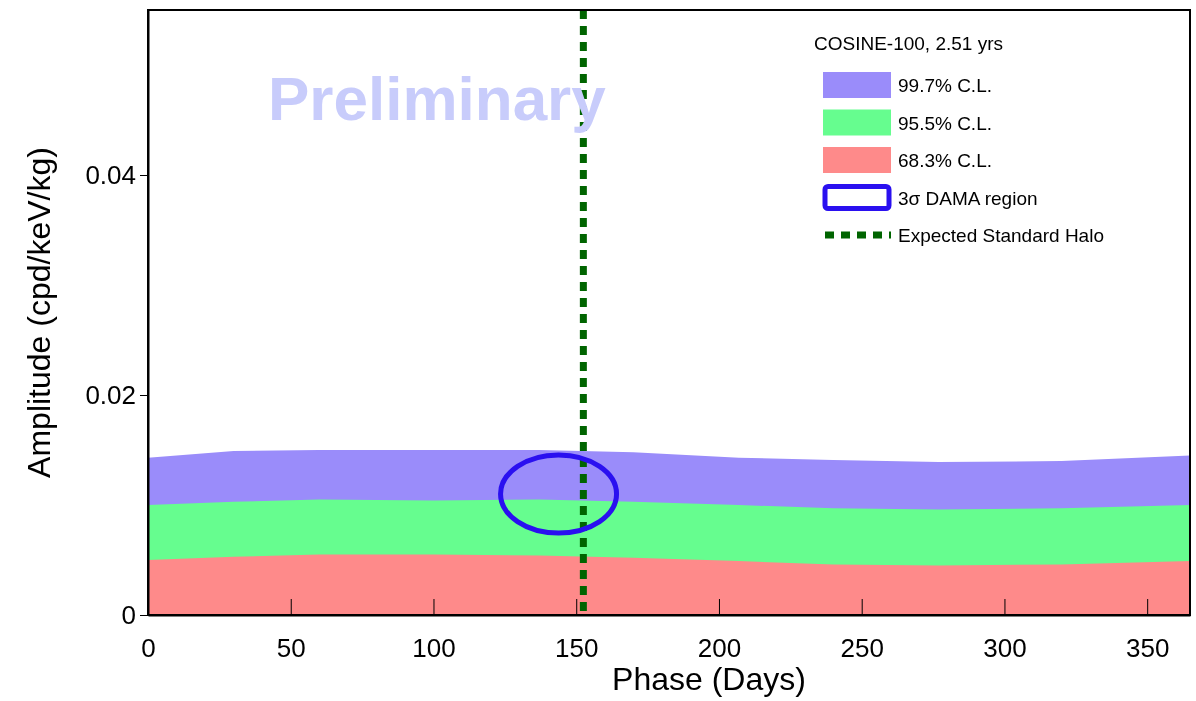 This screenshot has width=1196, height=701. What do you see at coordinates (945, 85) in the screenshot?
I see `legend-label: 99.7% C.L.` at bounding box center [945, 85].